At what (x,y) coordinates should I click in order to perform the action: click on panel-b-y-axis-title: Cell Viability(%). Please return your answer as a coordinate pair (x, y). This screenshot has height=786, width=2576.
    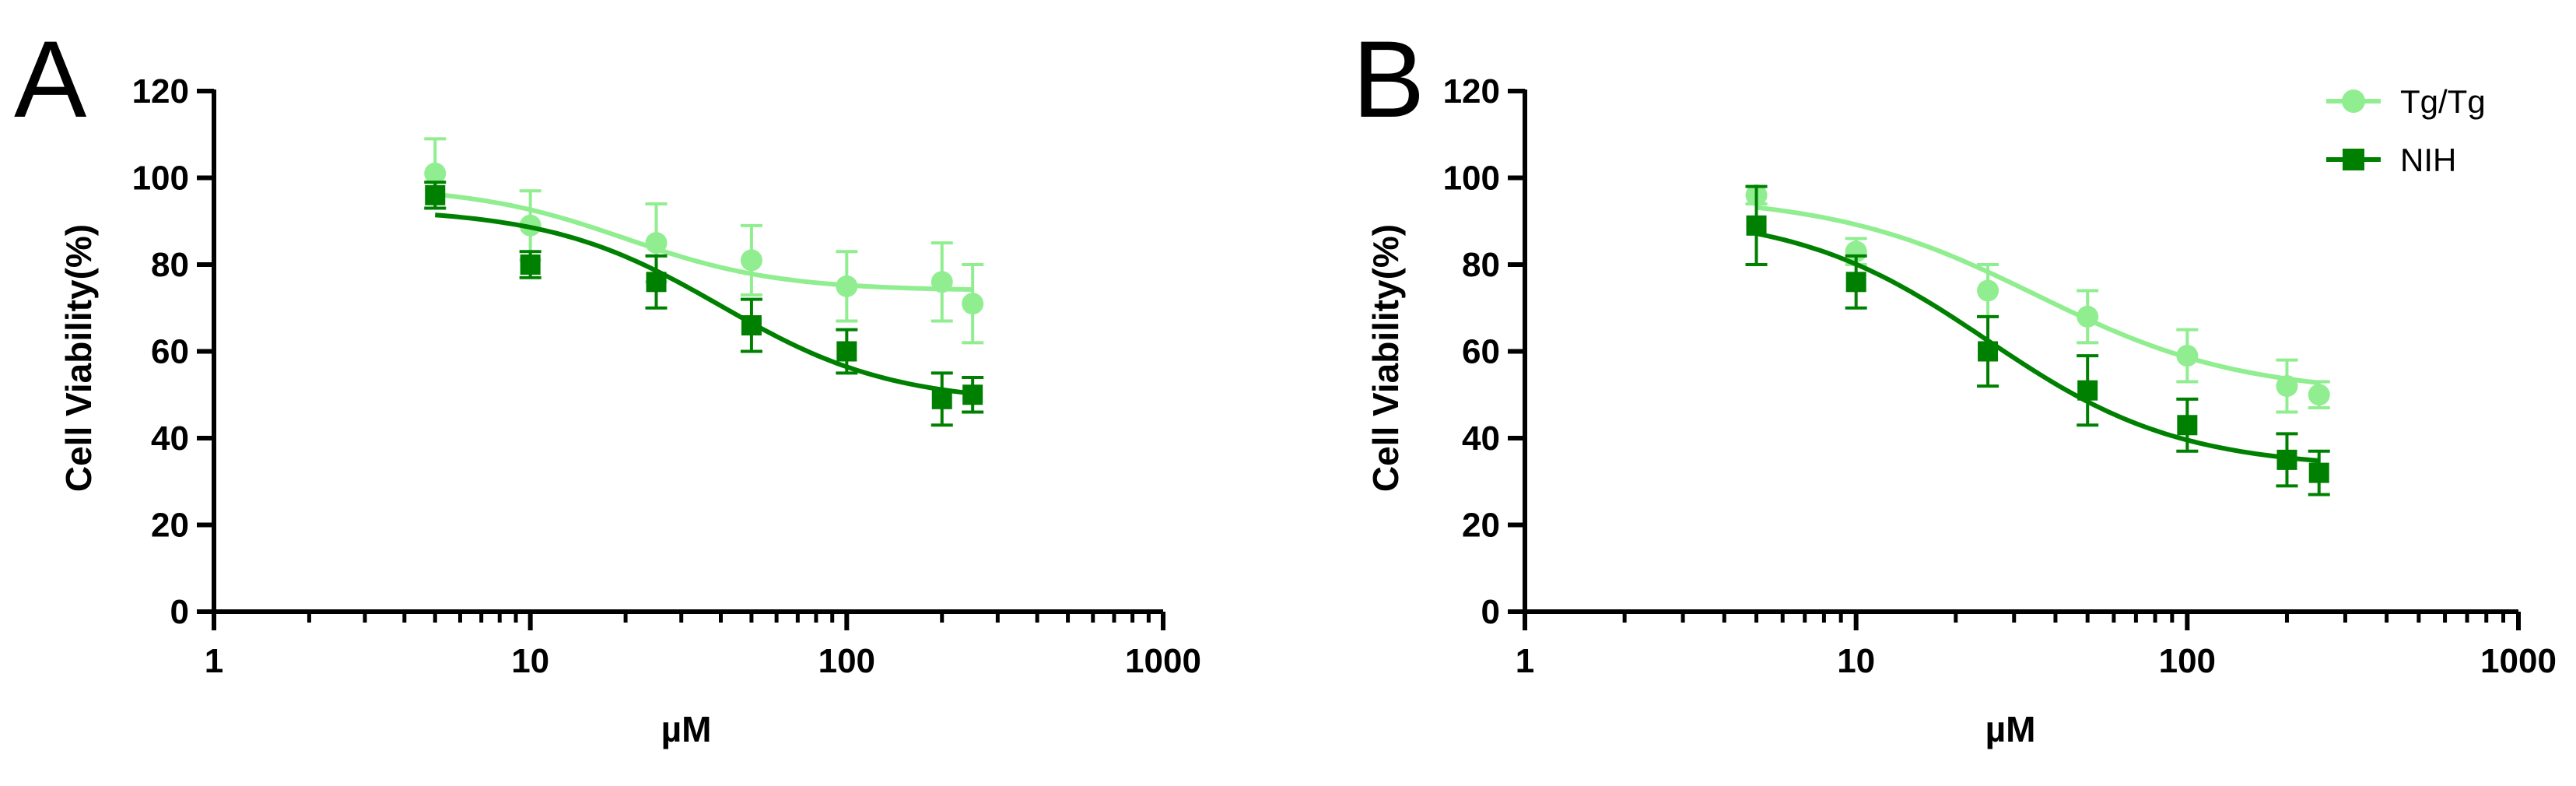
    Looking at the image, I should click on (1385, 358).